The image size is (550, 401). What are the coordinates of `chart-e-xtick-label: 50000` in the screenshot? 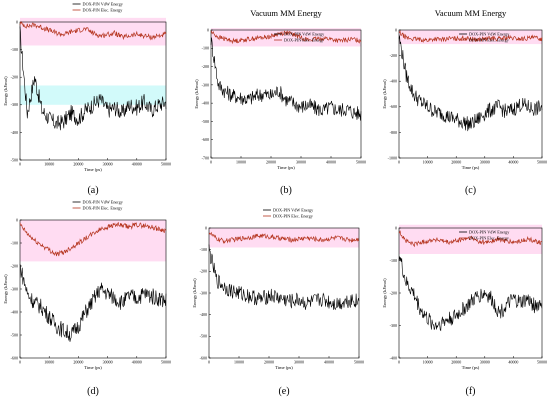 It's located at (359, 362).